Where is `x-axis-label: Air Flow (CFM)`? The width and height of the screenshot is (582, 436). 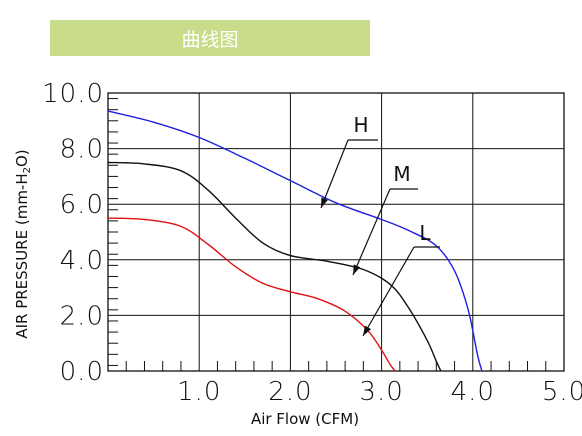
x-axis-label: Air Flow (CFM) is located at coordinates (305, 419).